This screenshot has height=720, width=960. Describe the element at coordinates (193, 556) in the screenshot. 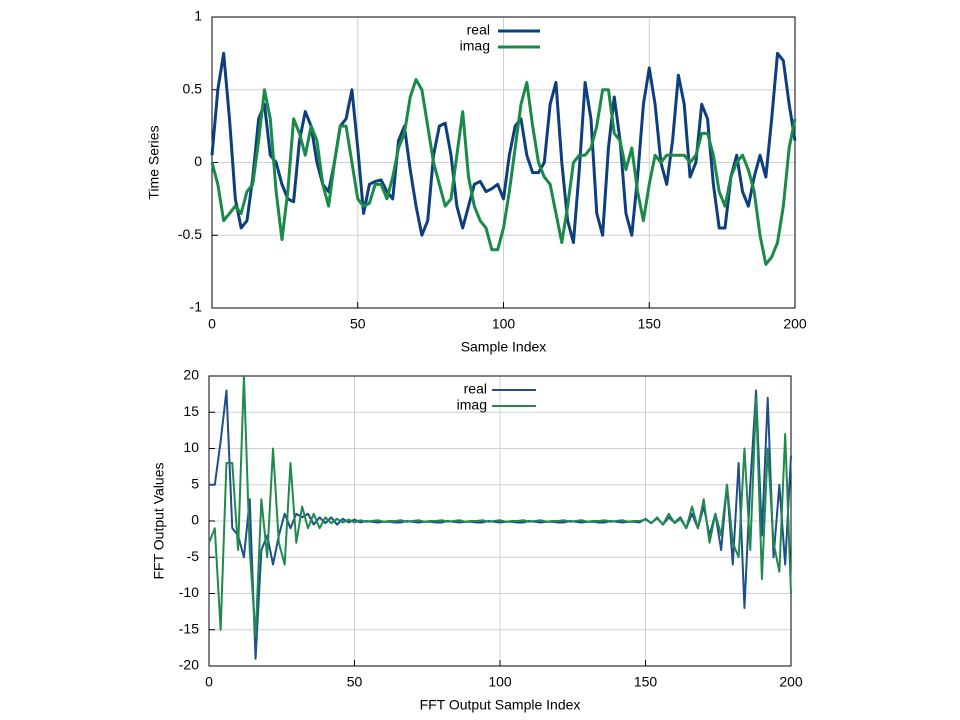

I see `y-tick-label: -5` at that location.